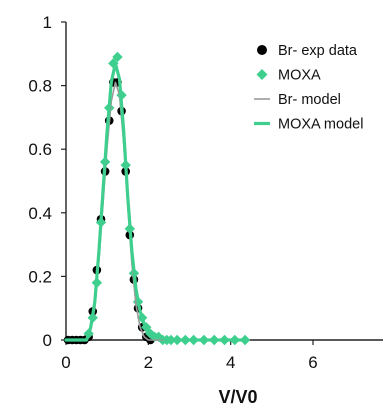 The width and height of the screenshot is (386, 415). What do you see at coordinates (47, 22) in the screenshot?
I see `y-tick-label: 1` at bounding box center [47, 22].